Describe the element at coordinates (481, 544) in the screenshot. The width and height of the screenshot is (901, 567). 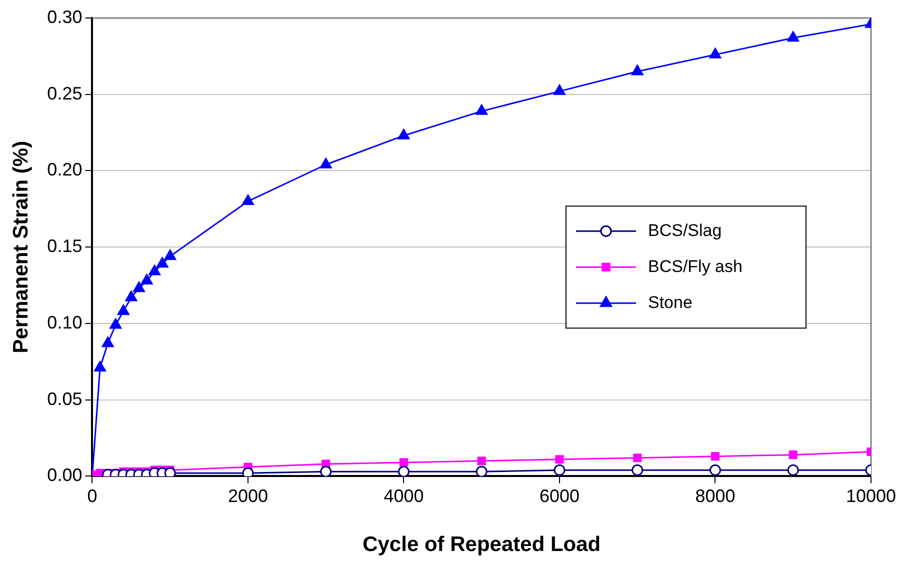
I see `x-axis-title: Cycle of Repeated Load` at that location.